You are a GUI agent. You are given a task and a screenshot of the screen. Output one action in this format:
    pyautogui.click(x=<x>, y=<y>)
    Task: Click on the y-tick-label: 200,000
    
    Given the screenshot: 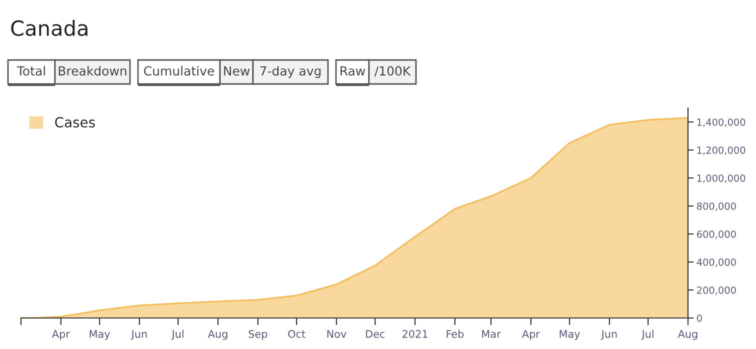 What is the action you would take?
    pyautogui.click(x=716, y=290)
    